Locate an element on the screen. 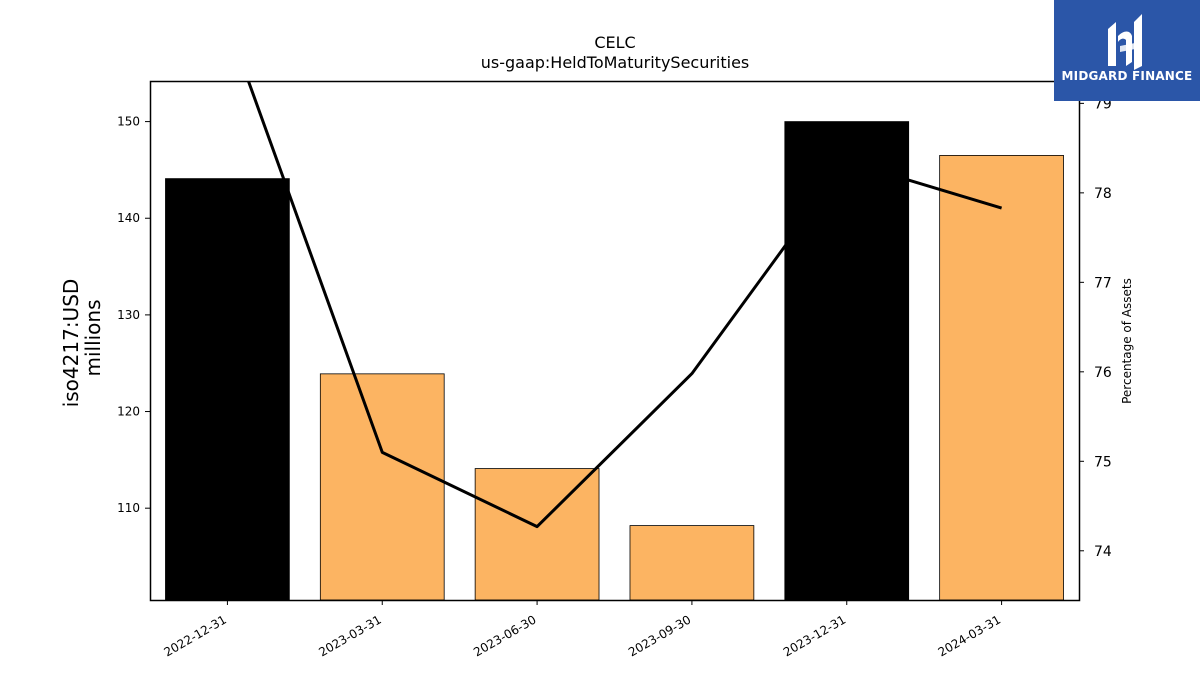 The width and height of the screenshot is (1200, 675). y2-tick-label: 74 is located at coordinates (1103, 552).